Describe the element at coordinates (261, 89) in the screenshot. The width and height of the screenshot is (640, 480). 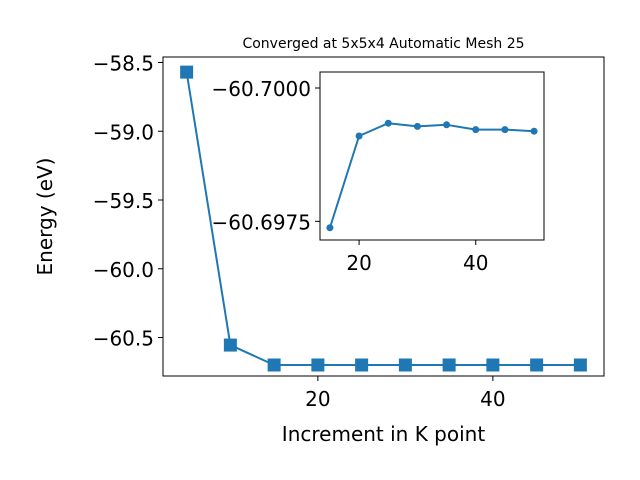
I see `inset-y-tick-label: −60.7000` at that location.